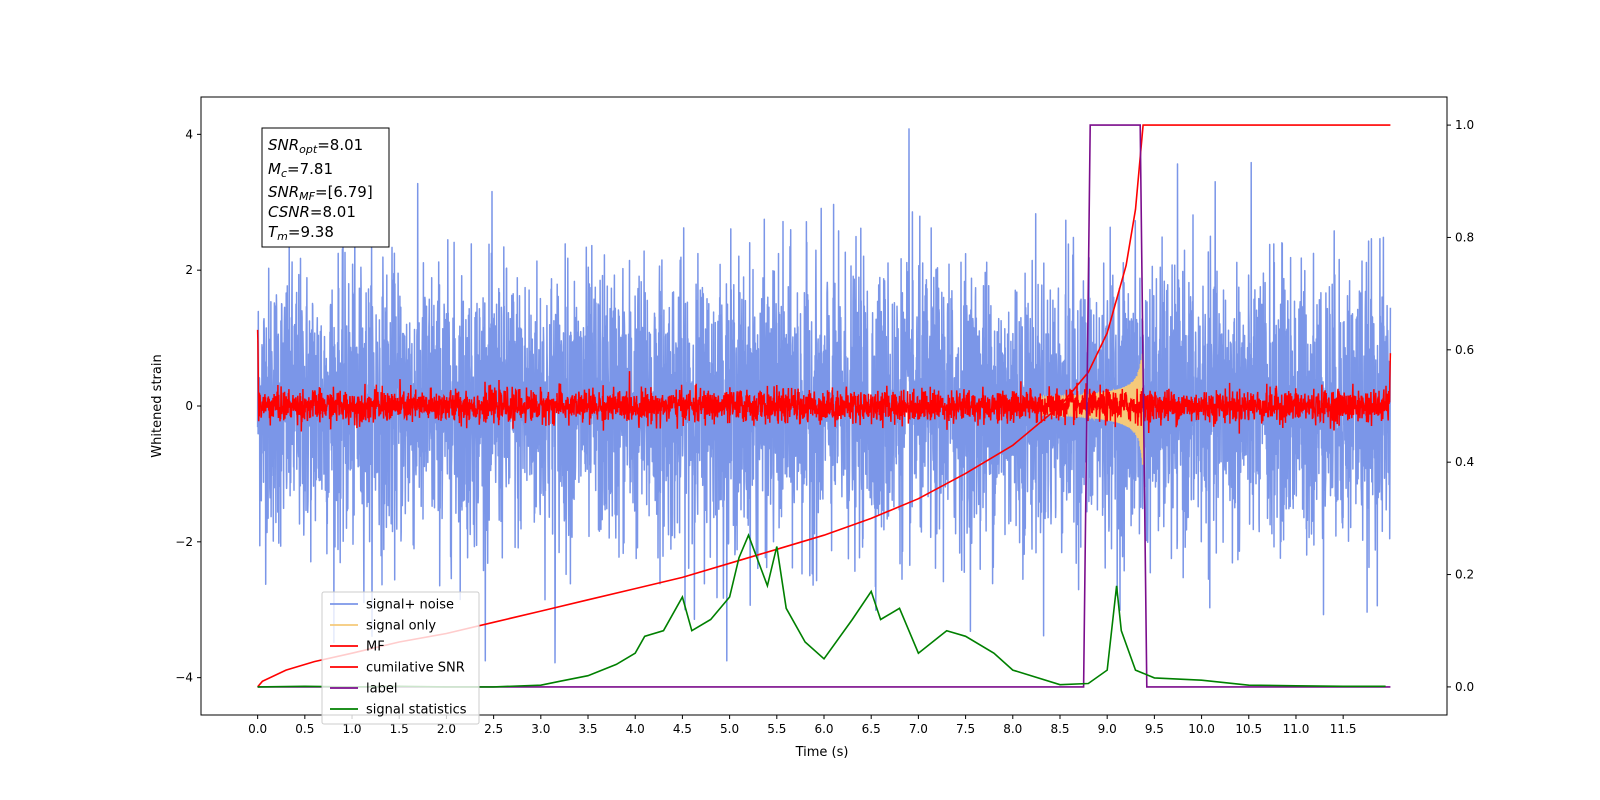 The width and height of the screenshot is (1600, 800). What do you see at coordinates (1107, 729) in the screenshot?
I see `x-tick-label: 9.0` at bounding box center [1107, 729].